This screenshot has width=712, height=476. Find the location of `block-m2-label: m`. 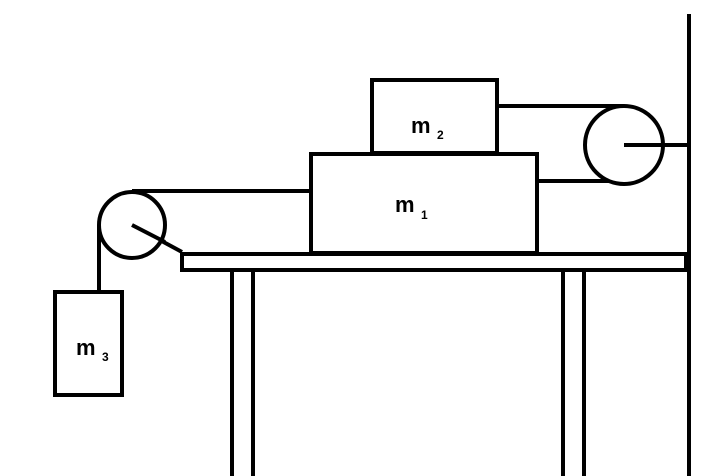

block-m2-label: m is located at coordinates (421, 125).